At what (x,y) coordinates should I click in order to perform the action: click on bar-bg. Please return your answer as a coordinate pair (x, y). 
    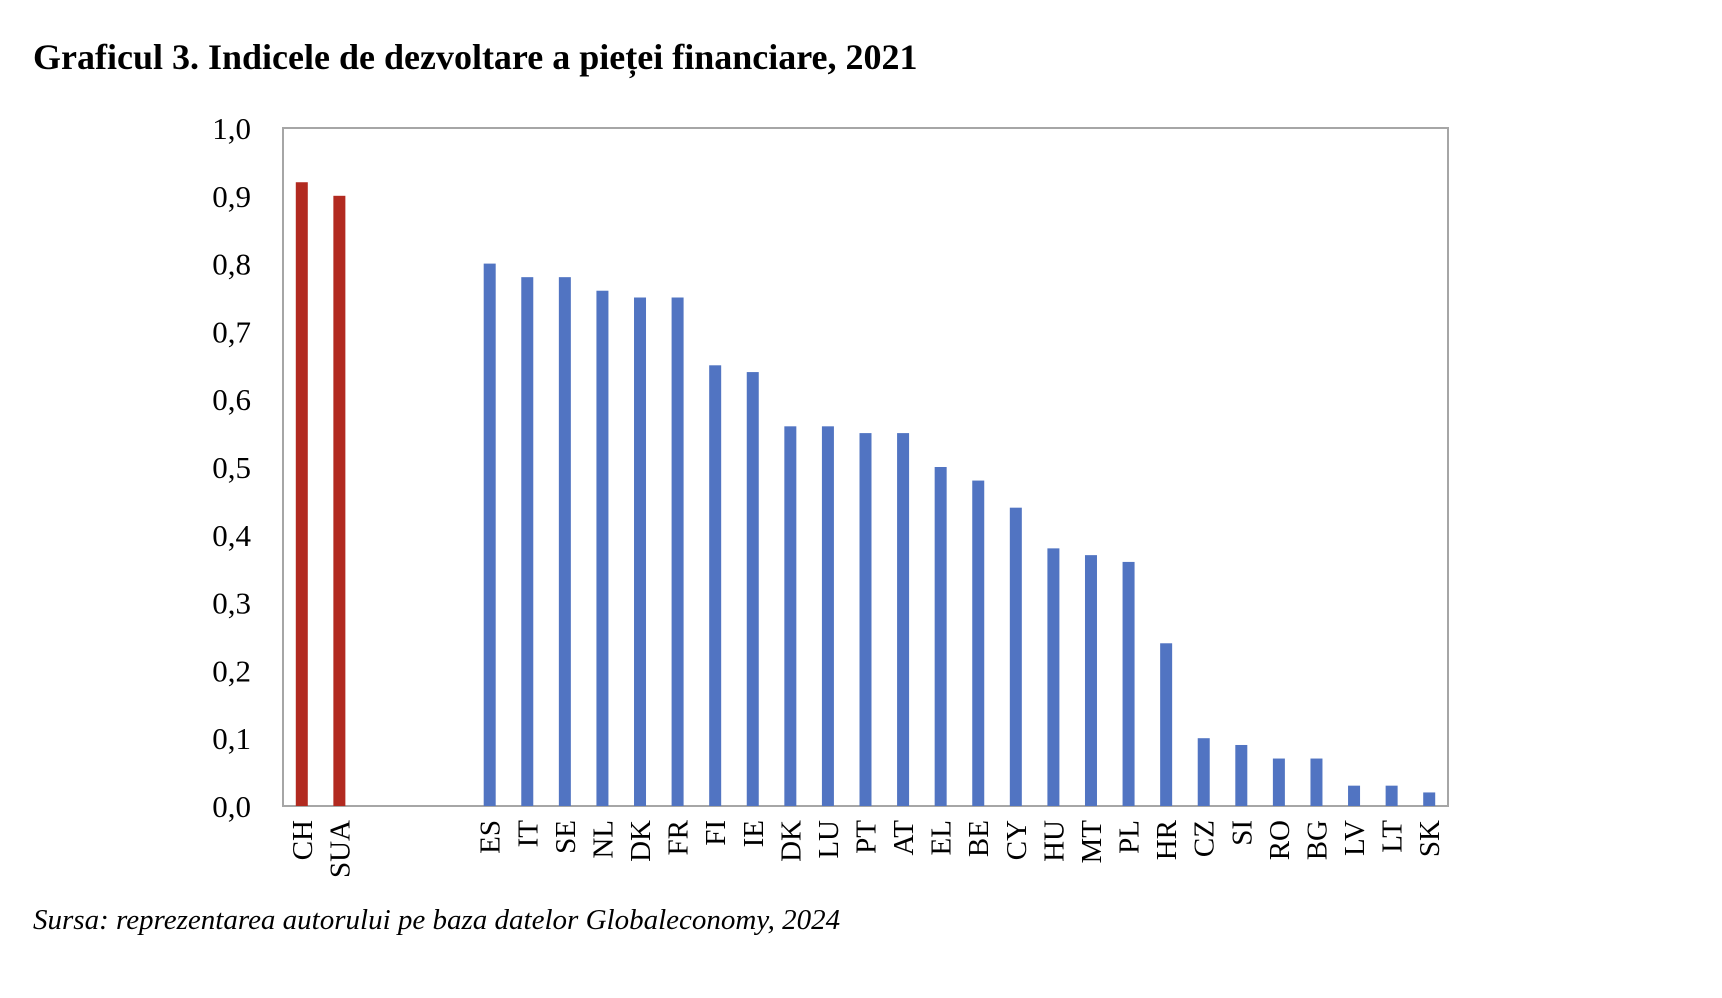
    Looking at the image, I should click on (1316, 782).